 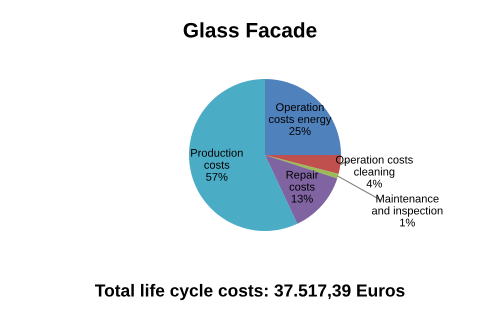 I want to click on data-label: 57%, so click(x=217, y=176).